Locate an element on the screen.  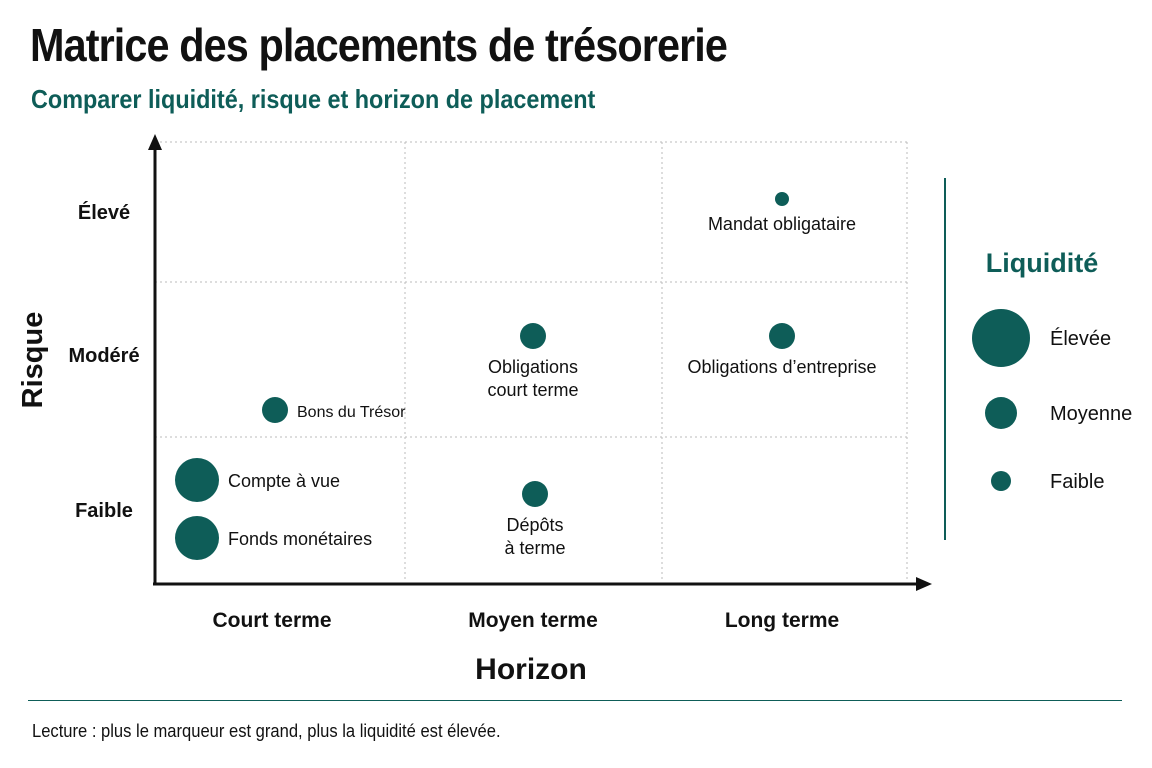
point-label: Compte à vue is located at coordinates (284, 481).